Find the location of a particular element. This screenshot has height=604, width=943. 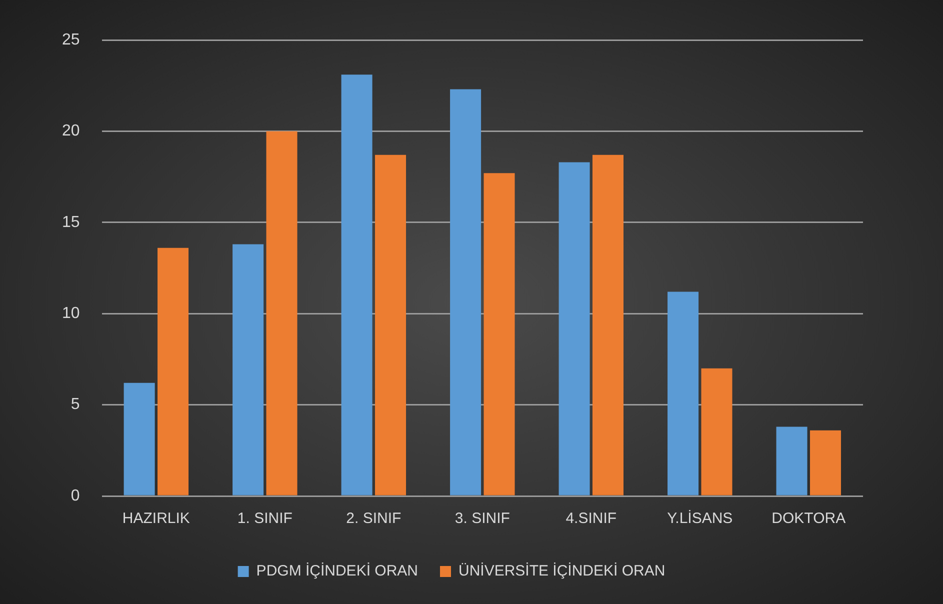

y-tick-label: 15 is located at coordinates (71, 222).